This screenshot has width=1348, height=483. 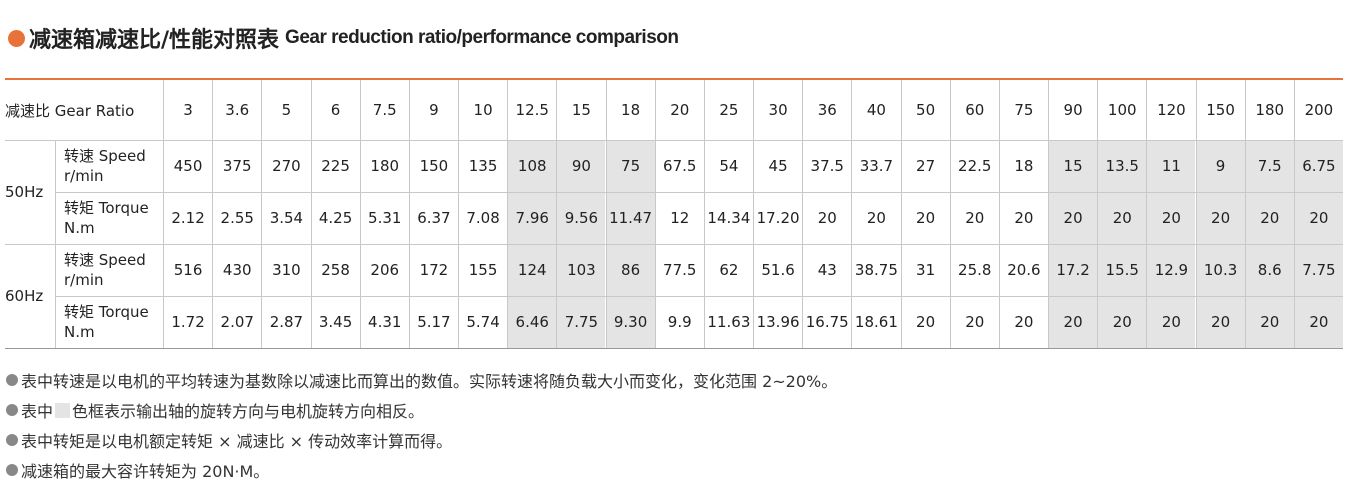 I want to click on value-cell: 4.31, so click(x=384, y=322).